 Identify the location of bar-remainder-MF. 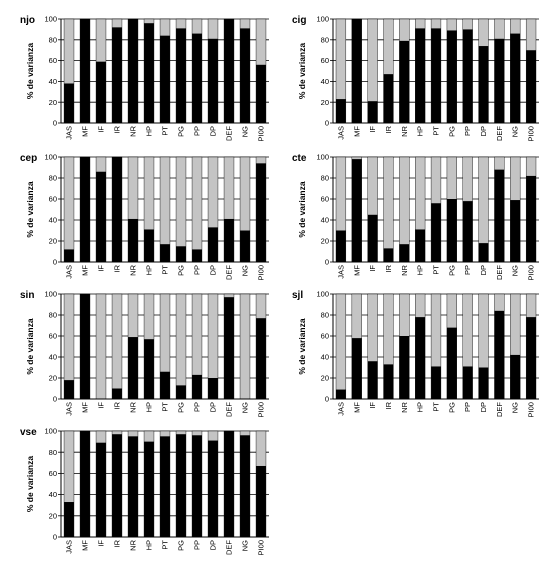
(356, 158).